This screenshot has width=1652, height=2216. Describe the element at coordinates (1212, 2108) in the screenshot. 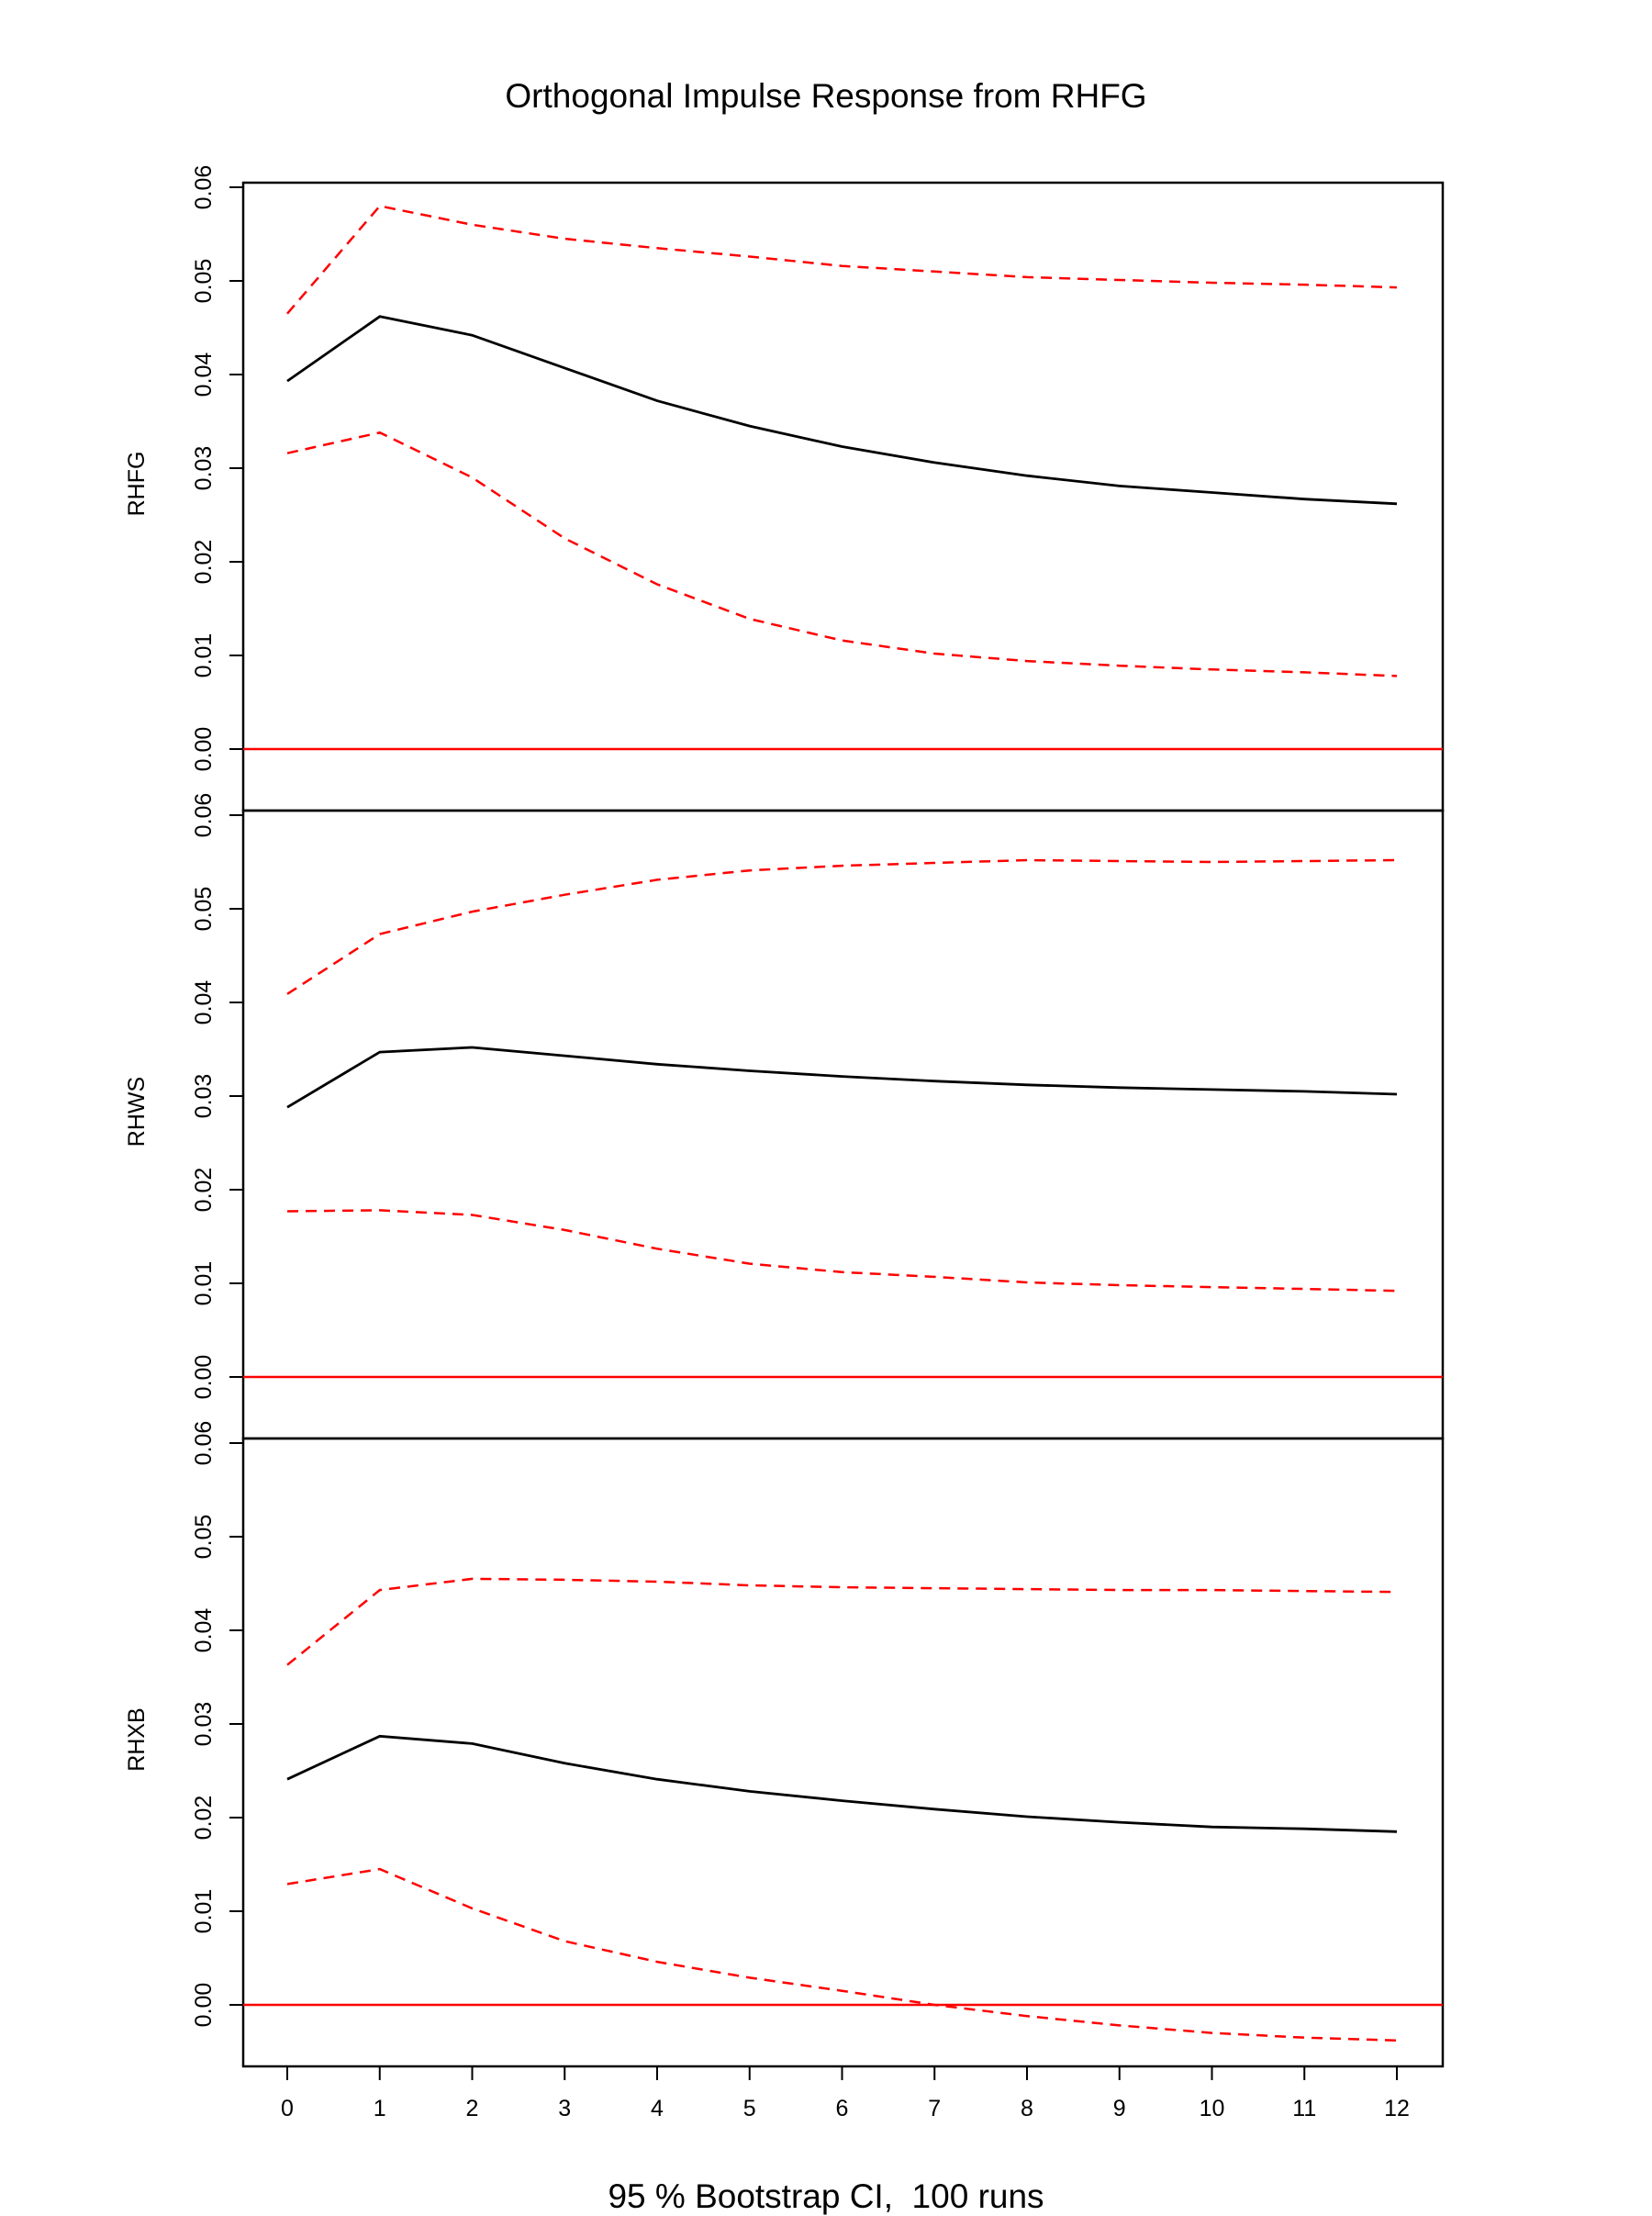

I see `x-tick-label: 10` at that location.